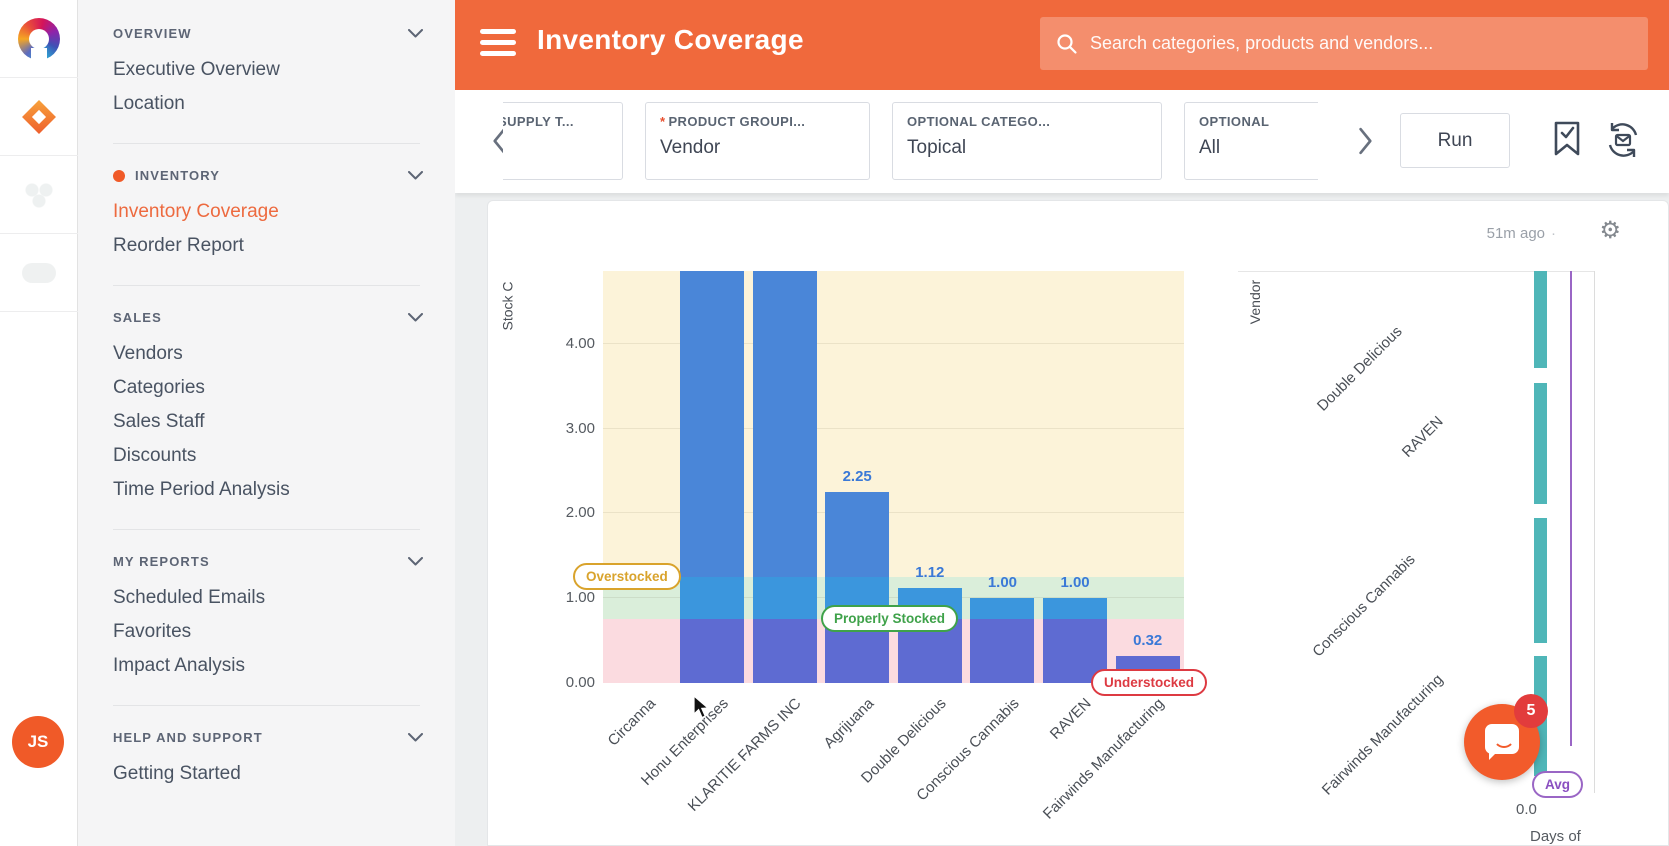  I want to click on sidebar-item-impact-analysis: Impact Analysis, so click(179, 665).